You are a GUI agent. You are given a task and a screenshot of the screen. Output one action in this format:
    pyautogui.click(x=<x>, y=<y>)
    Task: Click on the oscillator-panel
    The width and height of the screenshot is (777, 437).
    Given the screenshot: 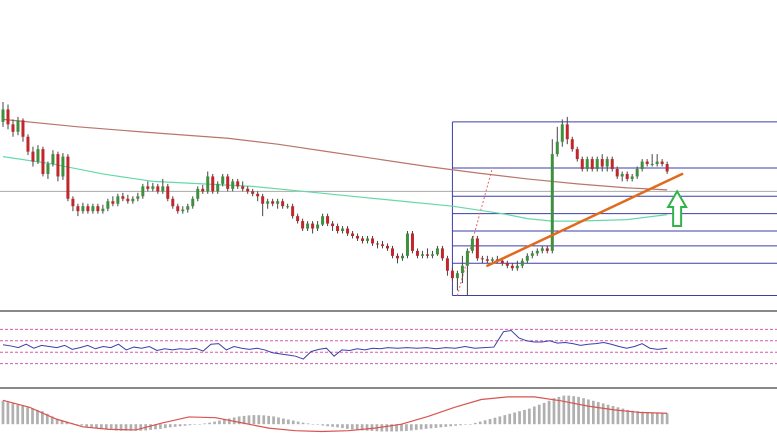 What is the action you would take?
    pyautogui.click(x=388, y=346)
    